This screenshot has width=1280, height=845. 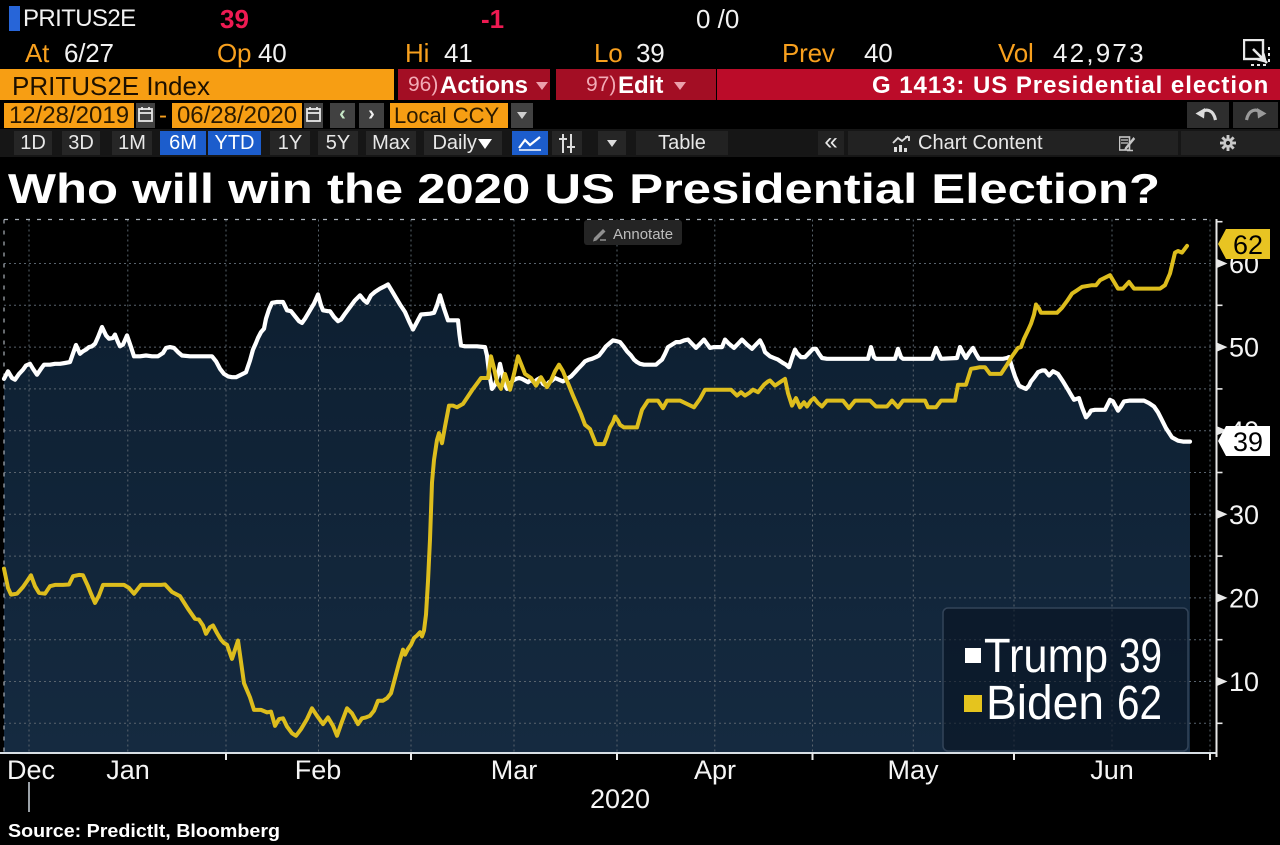 I want to click on svg-text: Mar, so click(x=514, y=770).